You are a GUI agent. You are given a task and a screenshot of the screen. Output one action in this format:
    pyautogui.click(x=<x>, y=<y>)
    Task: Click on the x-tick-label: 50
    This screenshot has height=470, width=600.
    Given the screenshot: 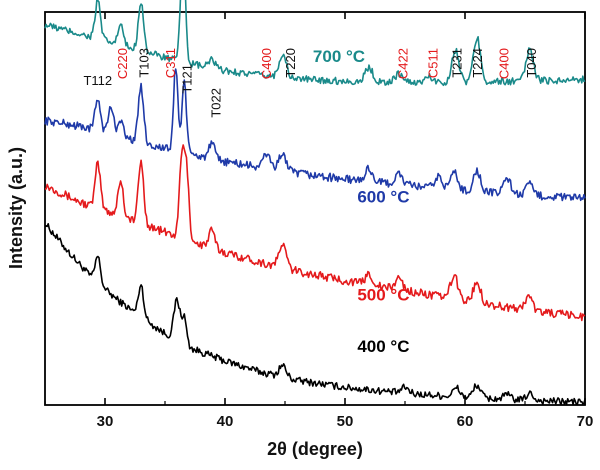 What is the action you would take?
    pyautogui.click(x=345, y=421)
    